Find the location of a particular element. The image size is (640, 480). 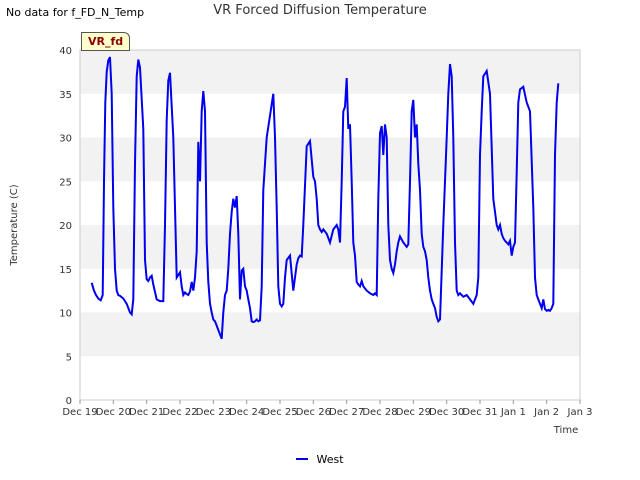

y-tick-label: 10 is located at coordinates (65, 314).